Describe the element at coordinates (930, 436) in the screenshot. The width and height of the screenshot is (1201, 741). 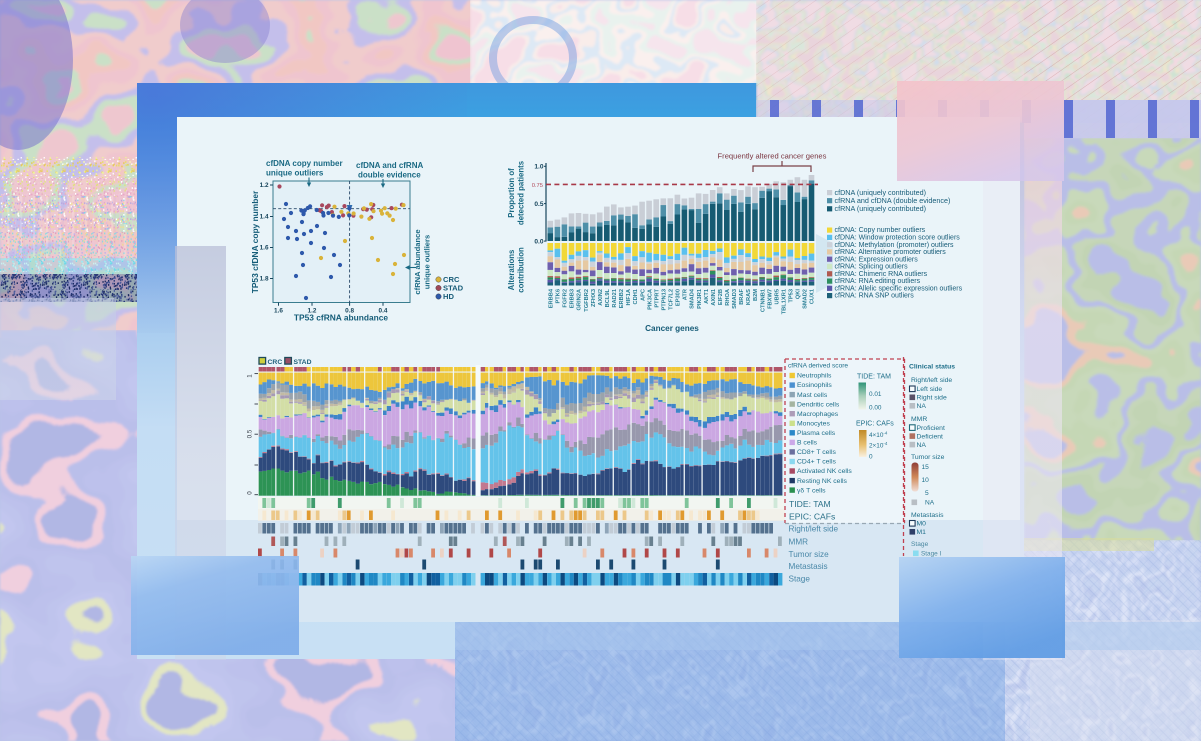
I see `svg-text: Deficient` at that location.